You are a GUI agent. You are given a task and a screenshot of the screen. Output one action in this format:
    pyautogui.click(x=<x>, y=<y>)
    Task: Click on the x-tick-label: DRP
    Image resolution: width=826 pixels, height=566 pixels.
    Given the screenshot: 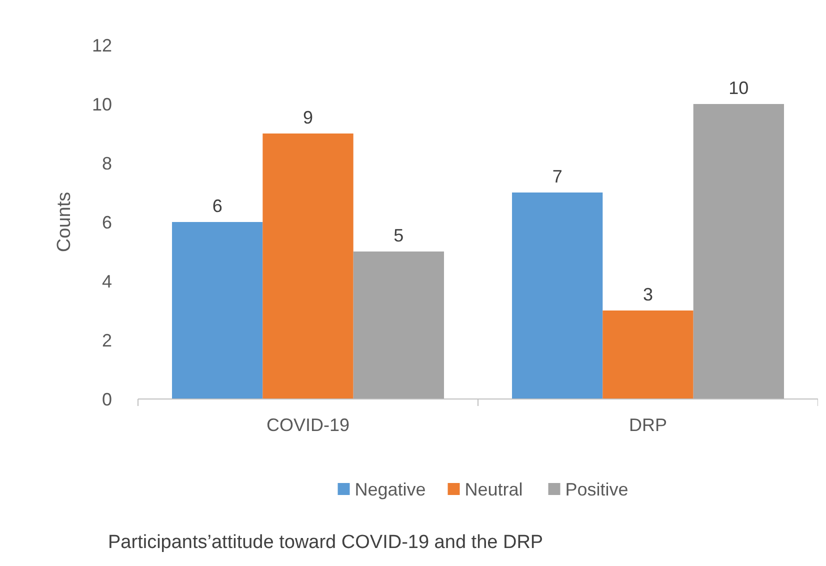 What is the action you would take?
    pyautogui.click(x=648, y=425)
    